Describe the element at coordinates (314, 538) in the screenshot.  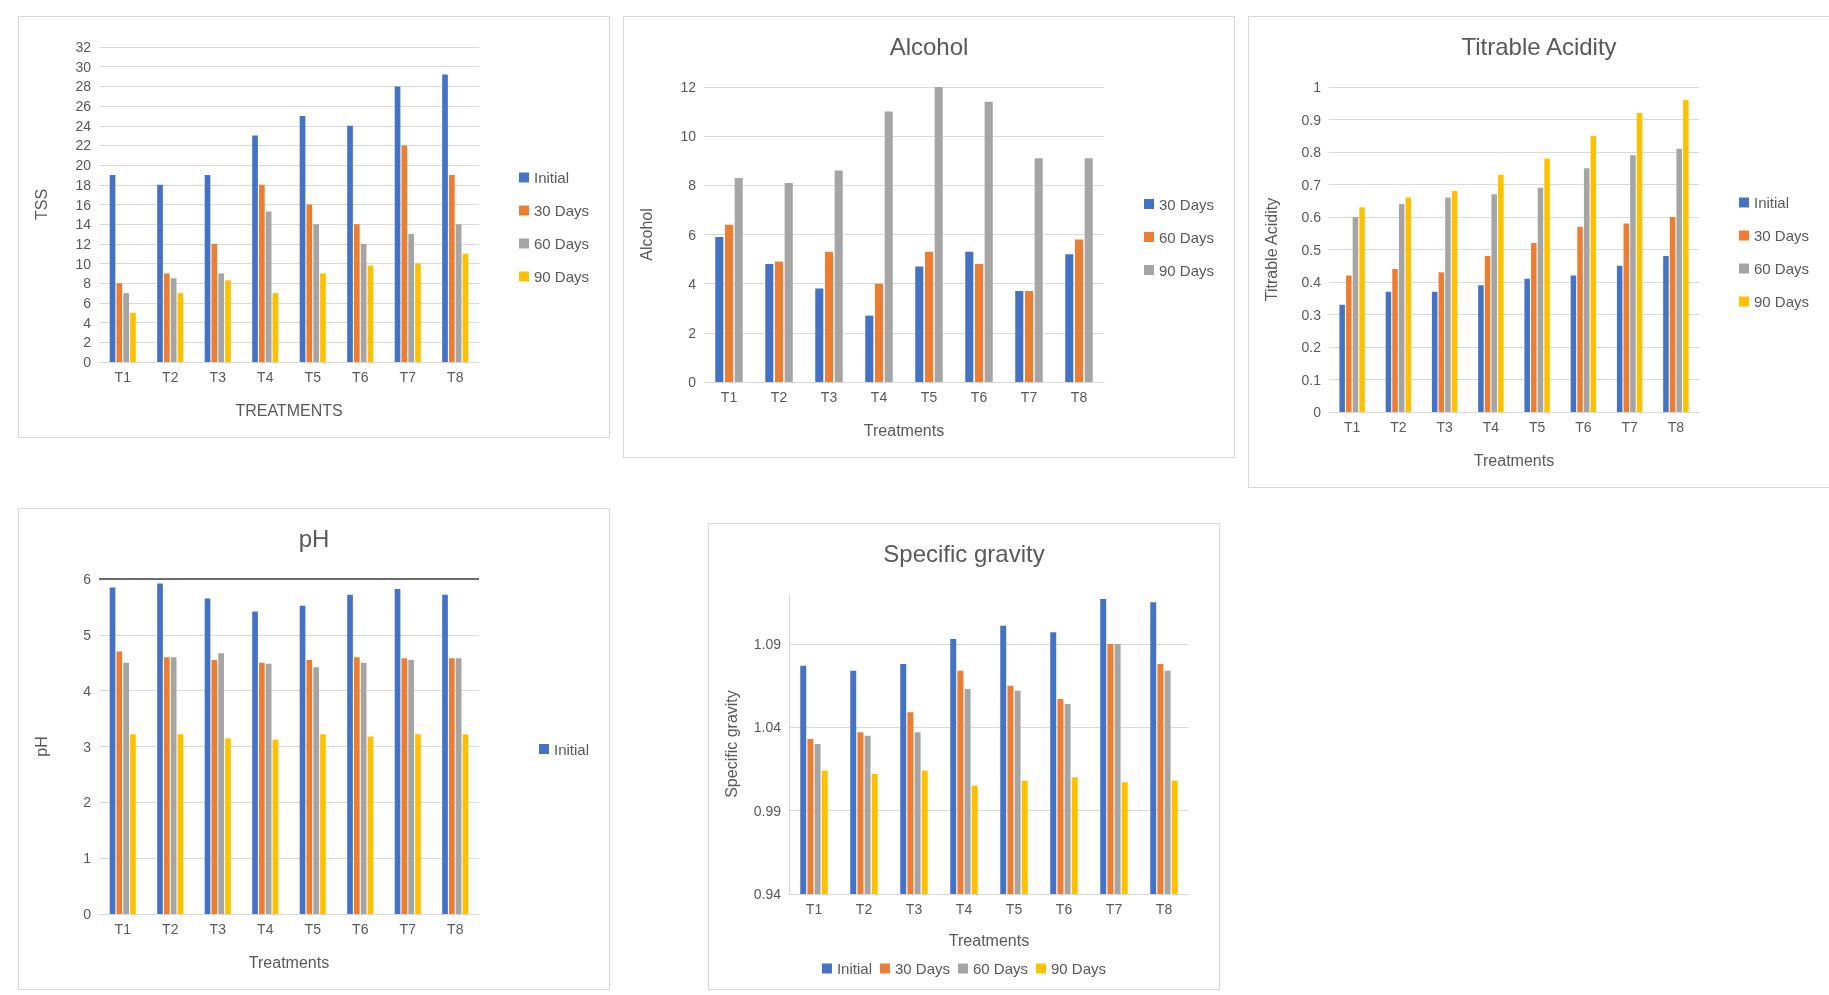
I see `chart-title: pH` at that location.